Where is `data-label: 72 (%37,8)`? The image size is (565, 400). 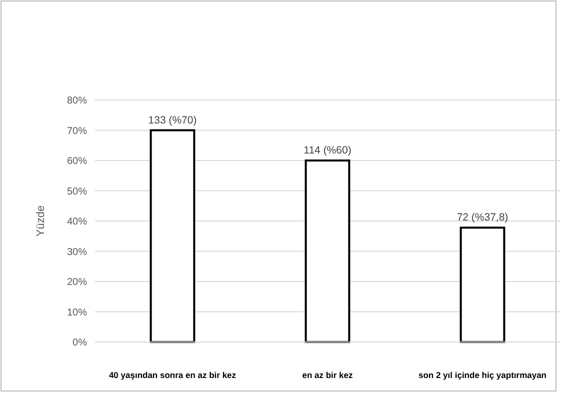
data-label: 72 (%37,8) is located at coordinates (482, 218).